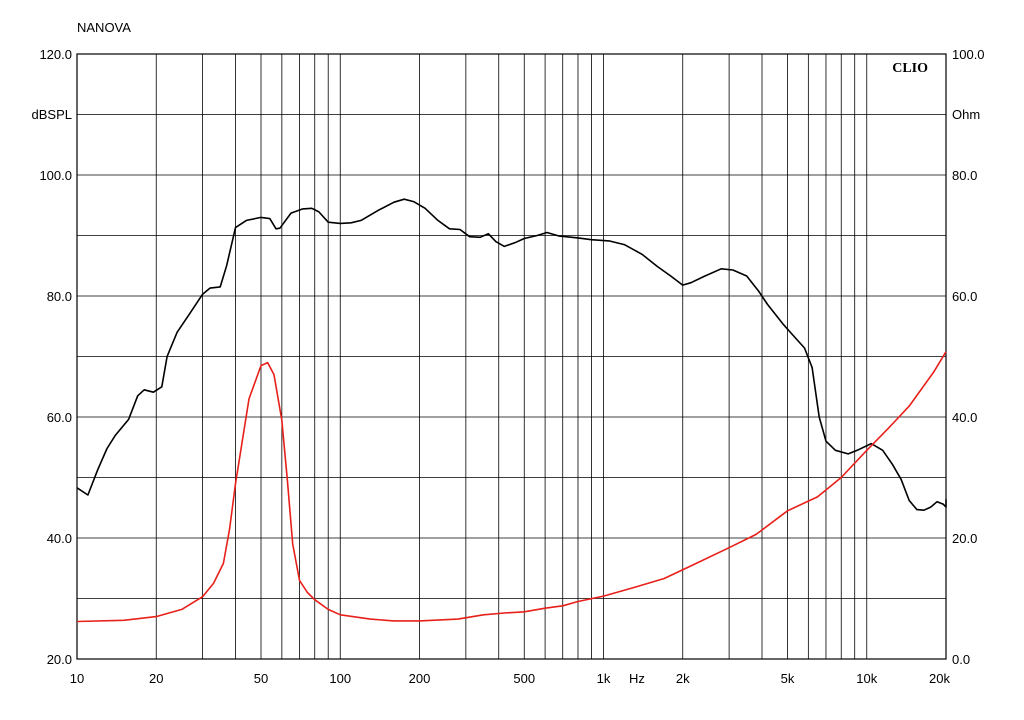 This screenshot has width=1024, height=720. Describe the element at coordinates (604, 678) in the screenshot. I see `x-tick-label: 1k` at that location.